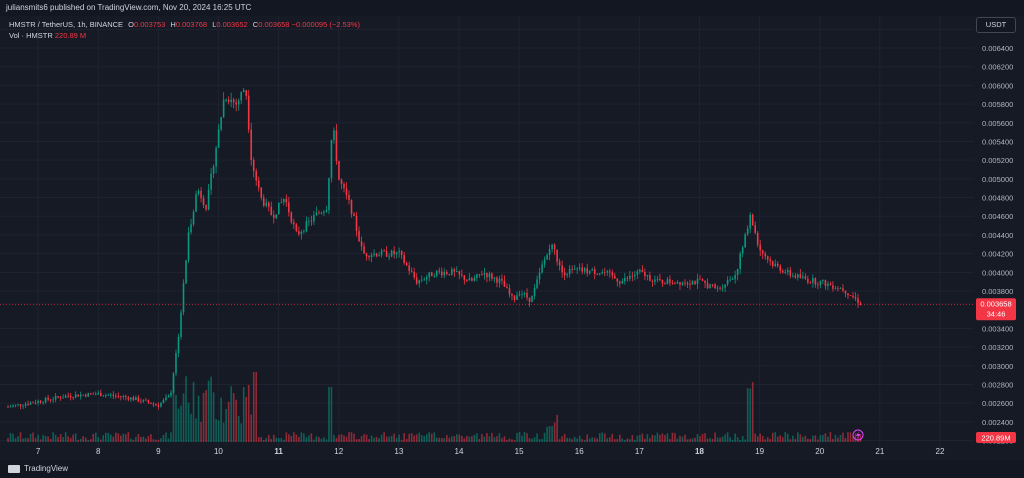 The image size is (1024, 478). Describe the element at coordinates (995, 303) in the screenshot. I see `last-price-label: 0.003658` at that location.